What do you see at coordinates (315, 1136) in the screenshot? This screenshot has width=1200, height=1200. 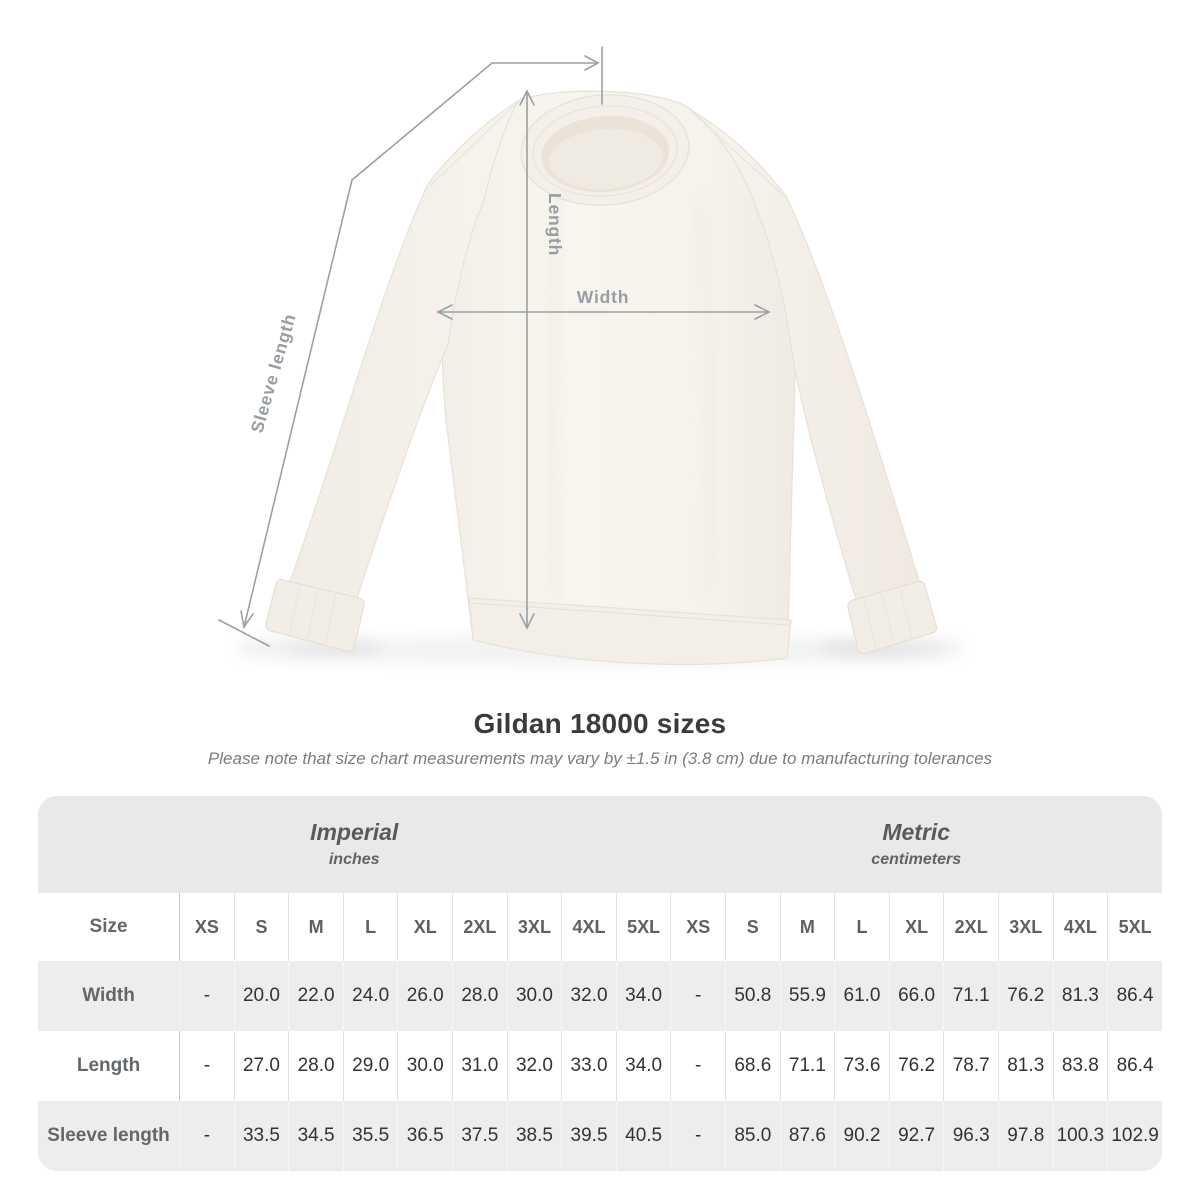 I see `imperial-value-cell: 34.5` at bounding box center [315, 1136].